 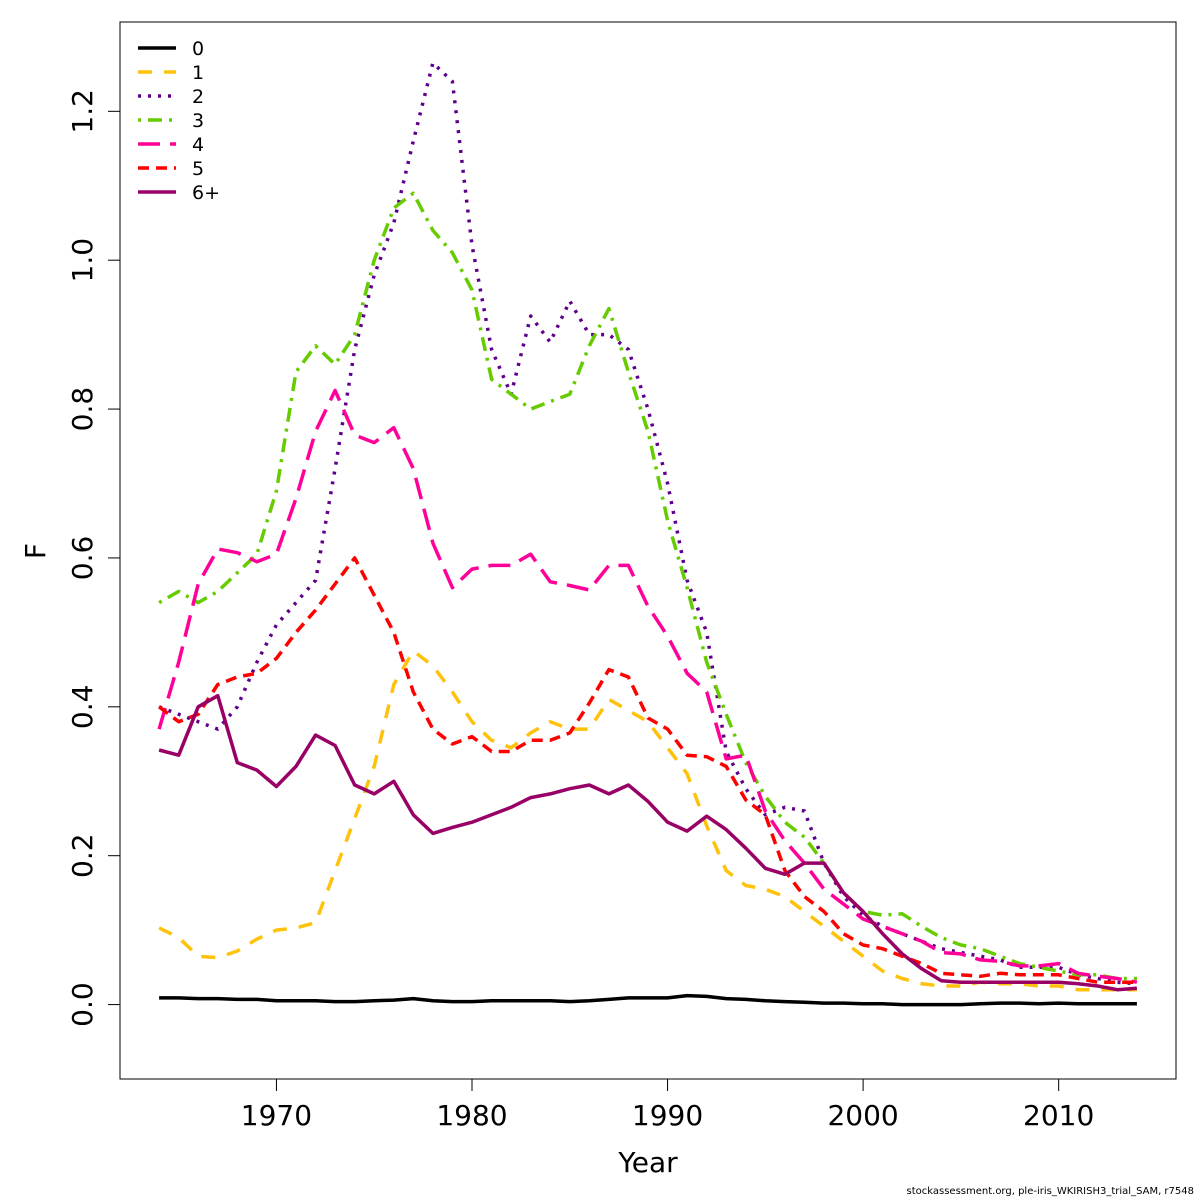 I want to click on x-axis: 1970 1980 1990 2000 2010, so click(x=667, y=1105).